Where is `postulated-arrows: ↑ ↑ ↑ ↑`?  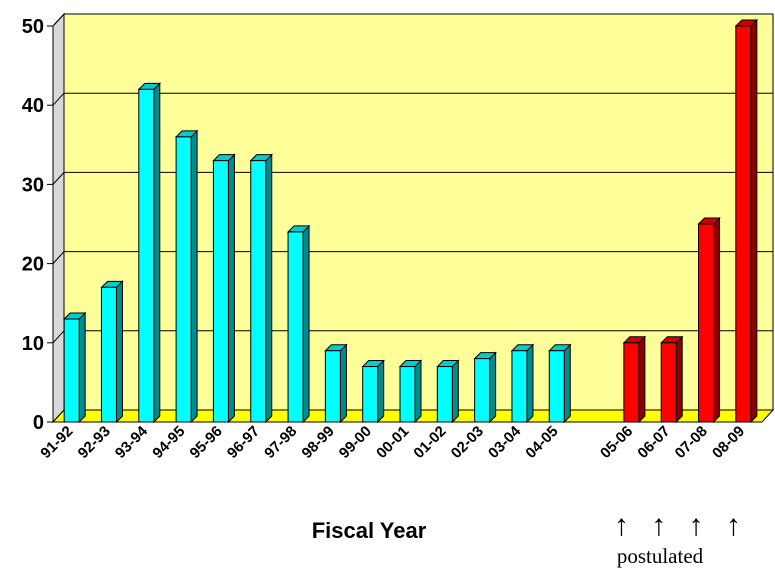 postulated-arrows: ↑ ↑ ↑ ↑ is located at coordinates (677, 525).